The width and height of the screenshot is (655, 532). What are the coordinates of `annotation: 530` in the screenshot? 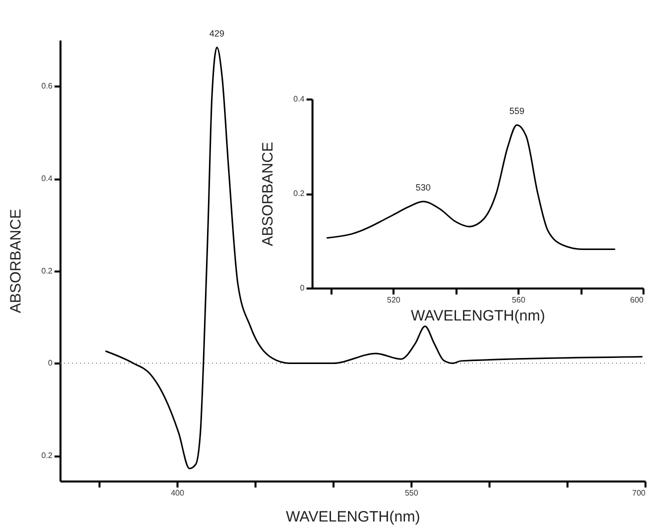 It's located at (423, 187).